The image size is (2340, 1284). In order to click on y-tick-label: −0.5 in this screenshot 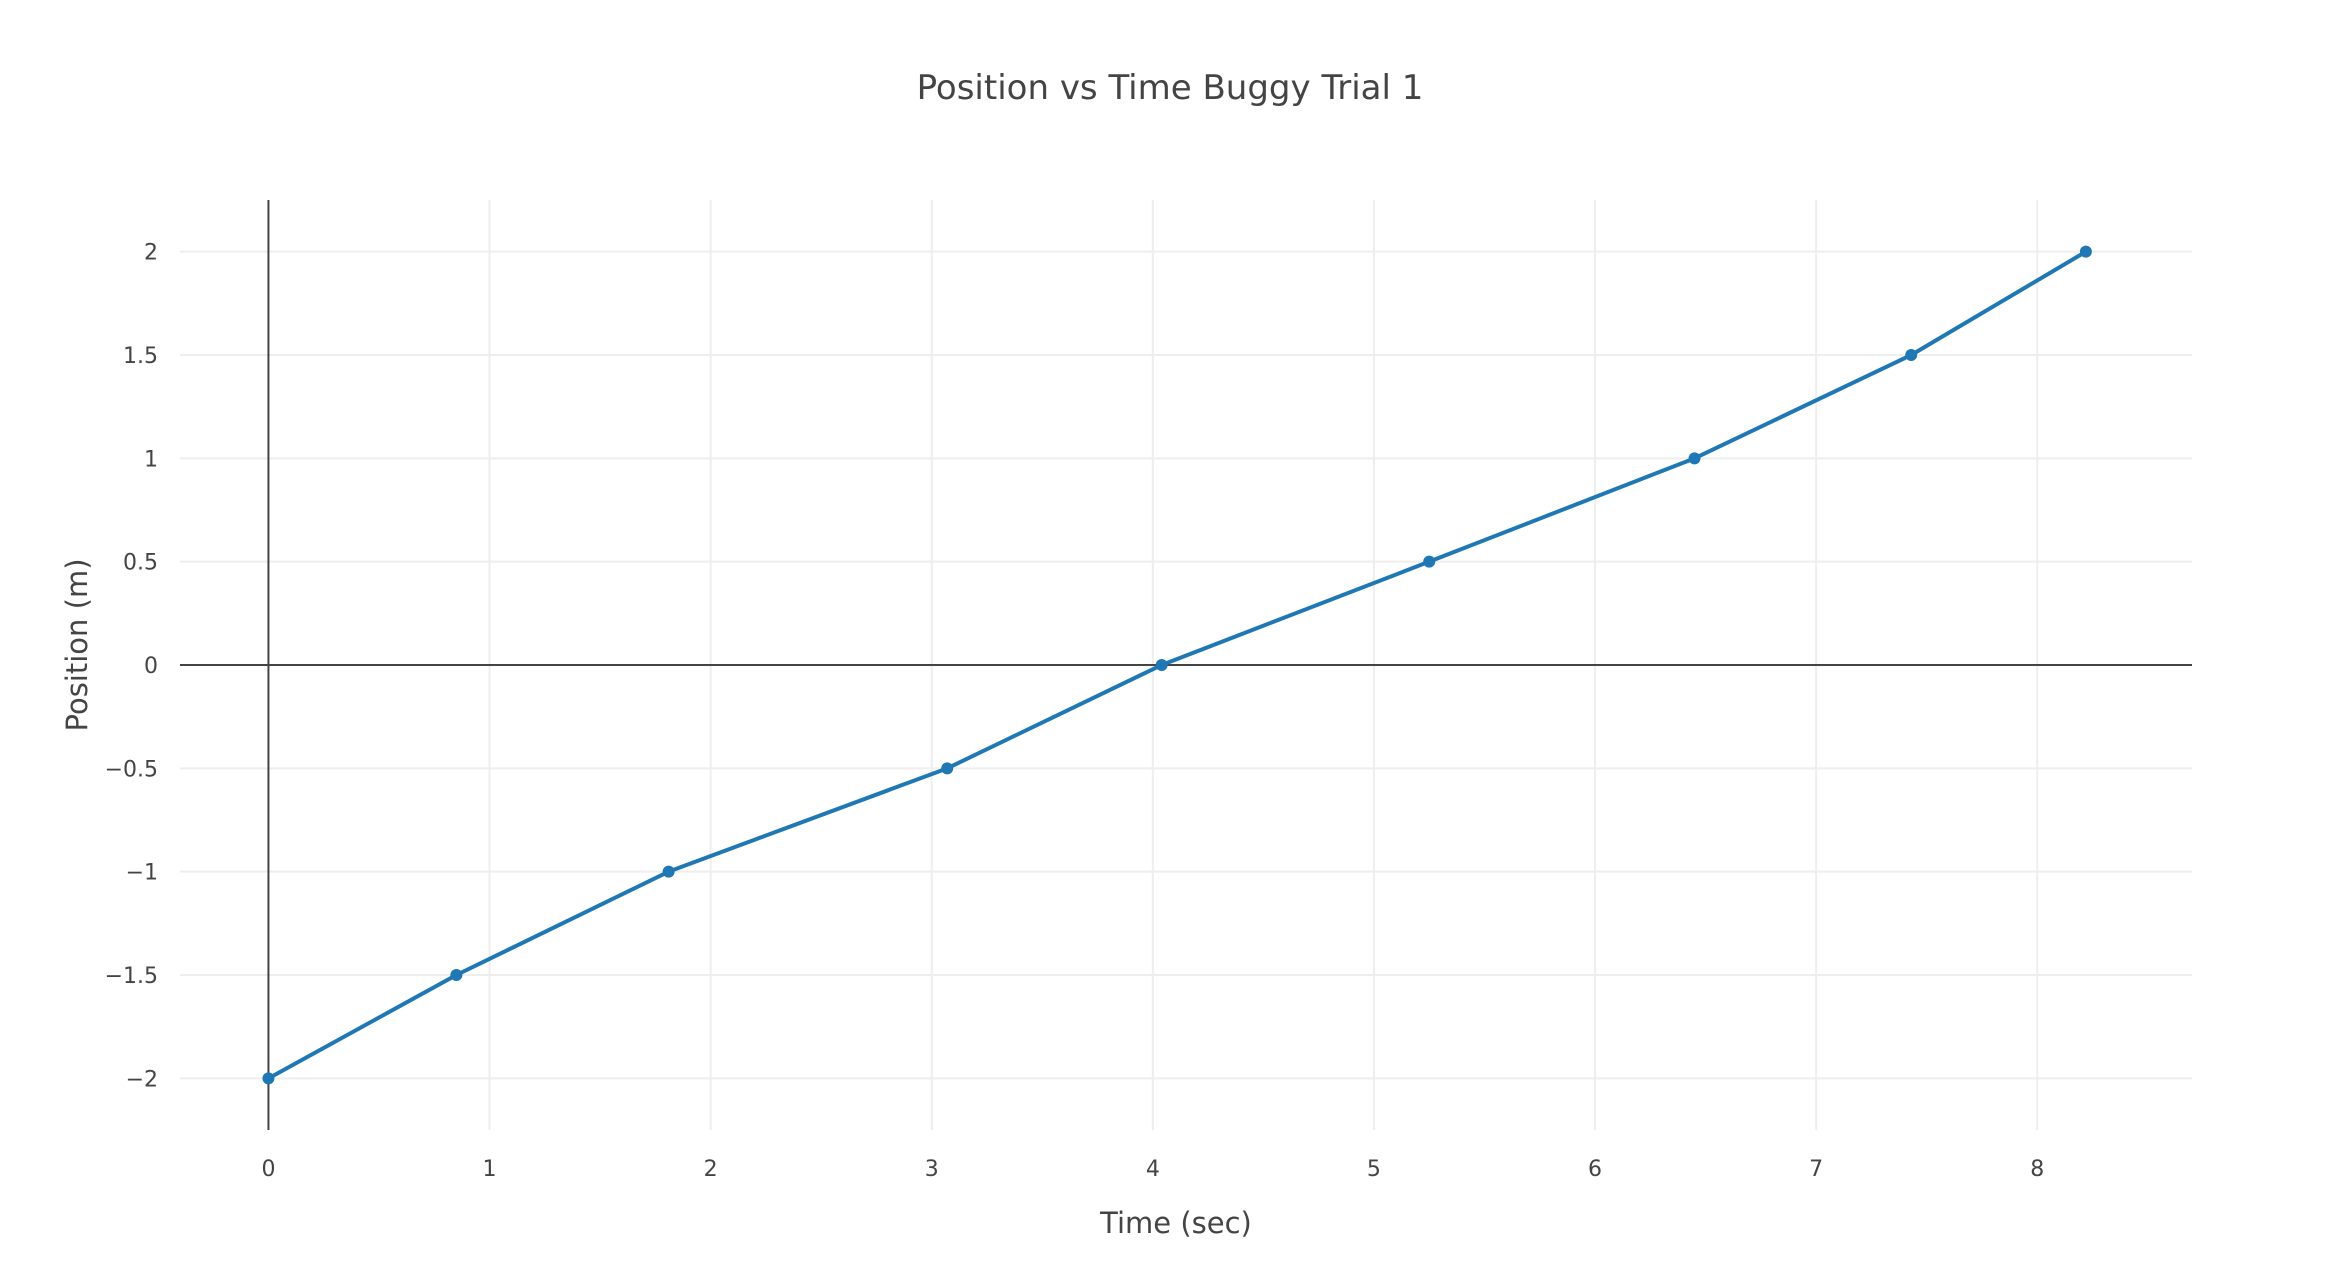, I will do `click(131, 769)`.